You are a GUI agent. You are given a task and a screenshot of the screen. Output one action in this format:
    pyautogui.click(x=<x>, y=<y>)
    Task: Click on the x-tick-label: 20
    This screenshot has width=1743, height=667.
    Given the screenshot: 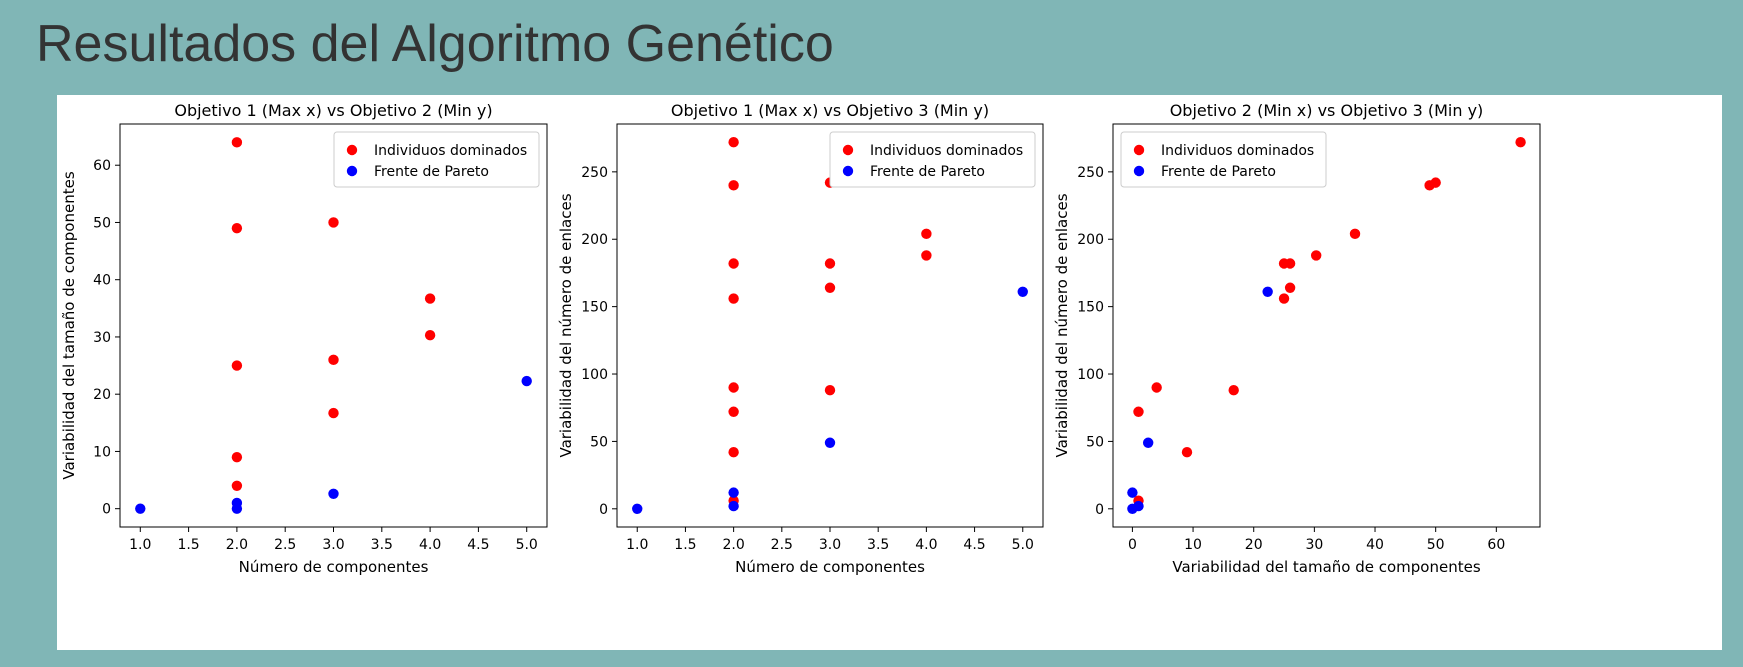 What is the action you would take?
    pyautogui.click(x=1254, y=545)
    